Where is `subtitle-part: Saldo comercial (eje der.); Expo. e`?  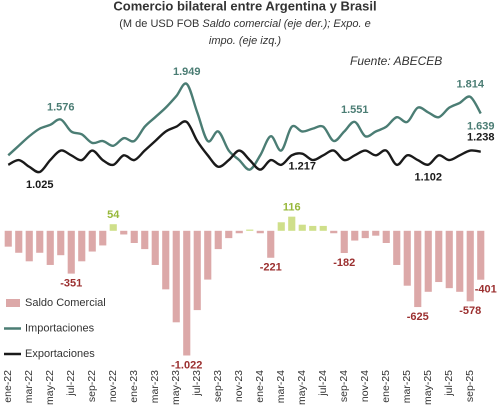 subtitle-part: Saldo comercial (eje der.); Expo. e is located at coordinates (286, 24).